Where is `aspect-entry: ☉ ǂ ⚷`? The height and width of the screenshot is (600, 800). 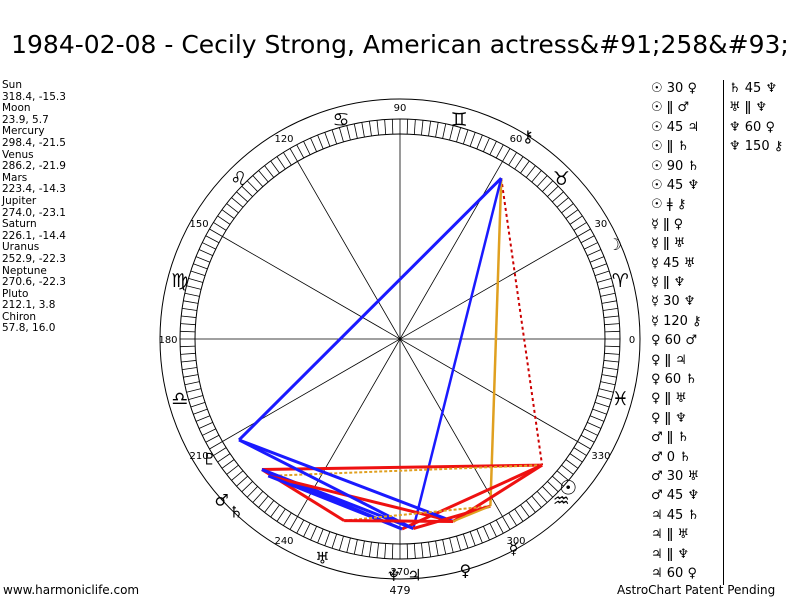
aspect-entry: ☉ ǂ ⚷ is located at coordinates (669, 205).